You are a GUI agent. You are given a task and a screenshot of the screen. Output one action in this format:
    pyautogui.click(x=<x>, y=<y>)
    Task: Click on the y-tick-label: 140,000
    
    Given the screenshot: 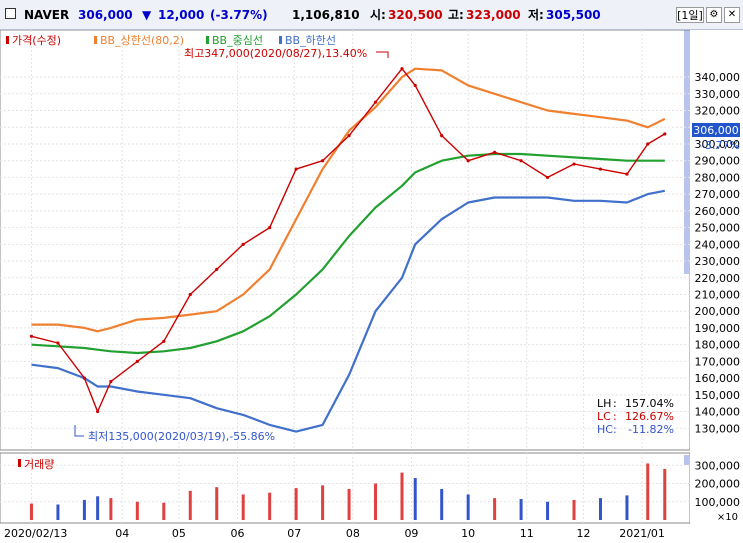 What is the action you would take?
    pyautogui.click(x=718, y=412)
    